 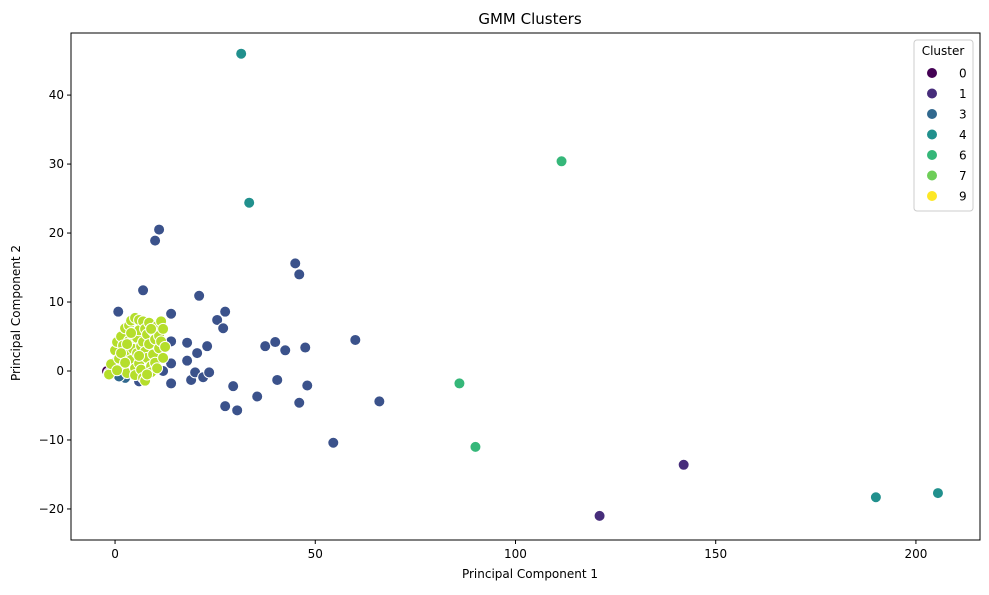 I want to click on legend-label: 7, so click(x=963, y=176).